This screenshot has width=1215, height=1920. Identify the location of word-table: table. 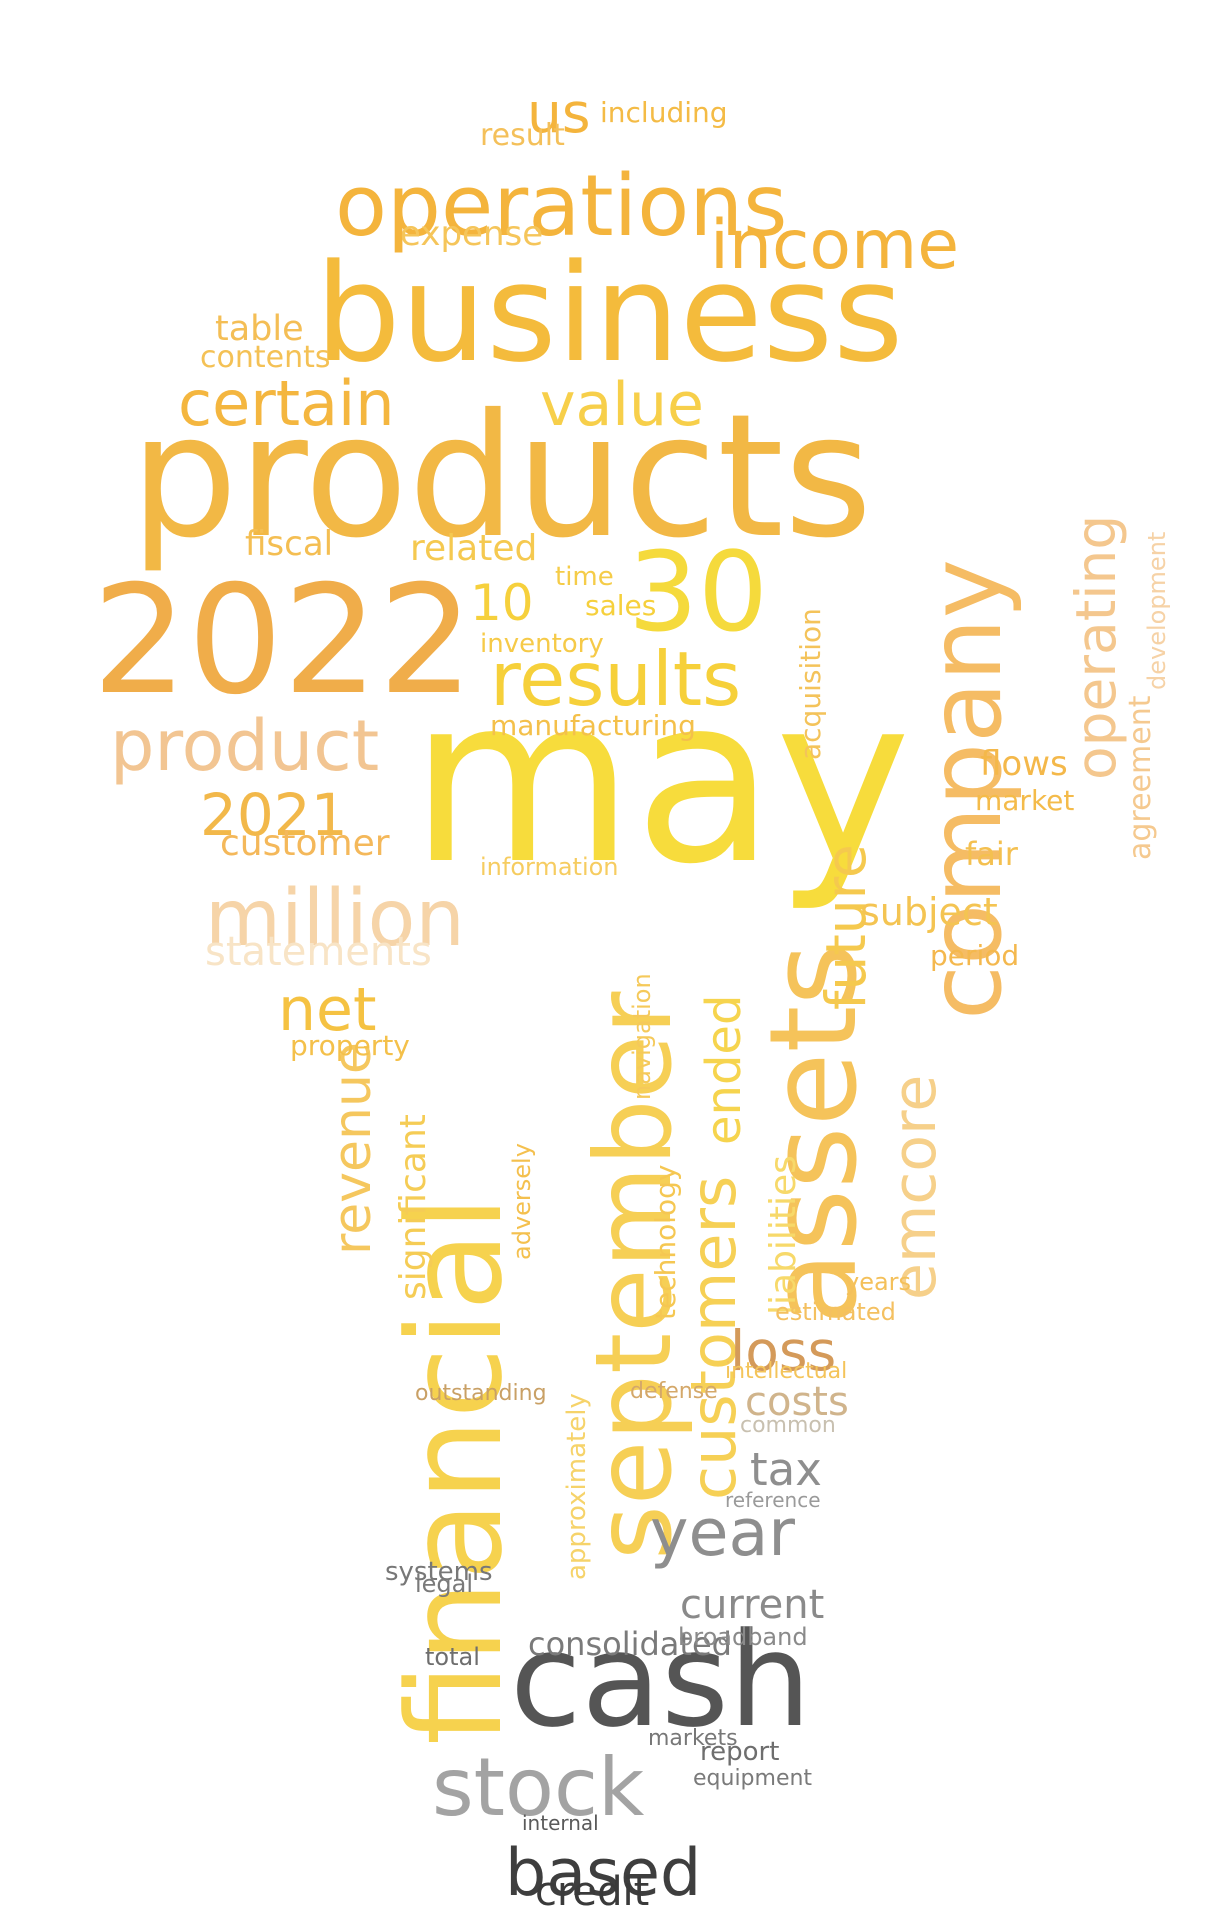
(259, 329).